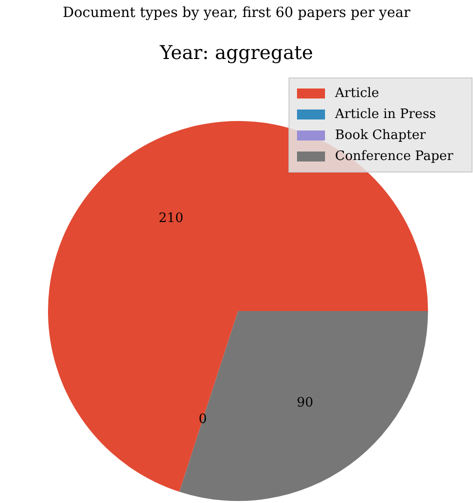 This screenshot has width=473, height=503. I want to click on chart-subtitle: Year: aggregate, so click(236, 53).